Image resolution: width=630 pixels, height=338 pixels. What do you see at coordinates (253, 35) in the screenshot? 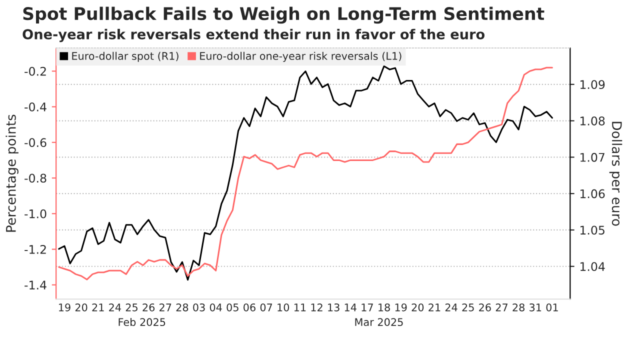
I see `chart-subtitle: One-year risk reversals extend their run in favor of the euro` at bounding box center [253, 35].